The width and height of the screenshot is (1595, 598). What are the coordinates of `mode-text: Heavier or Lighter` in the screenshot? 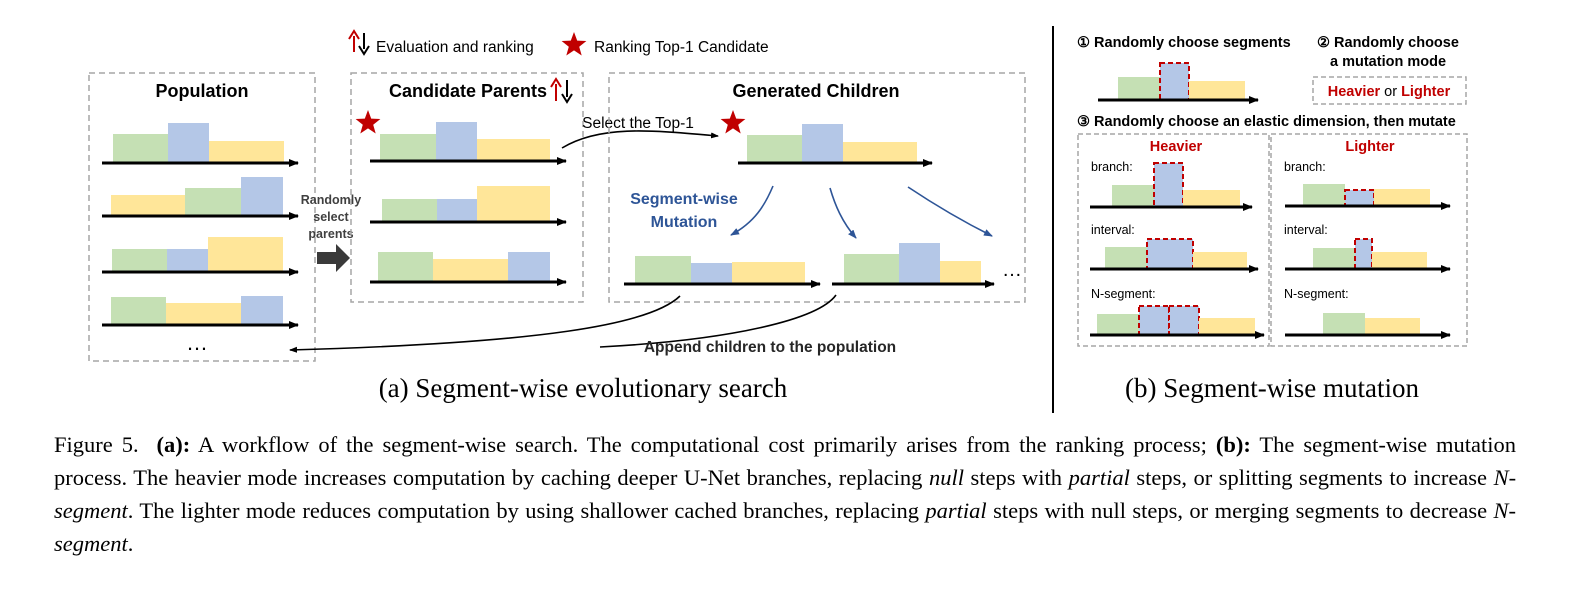 It's located at (1389, 92).